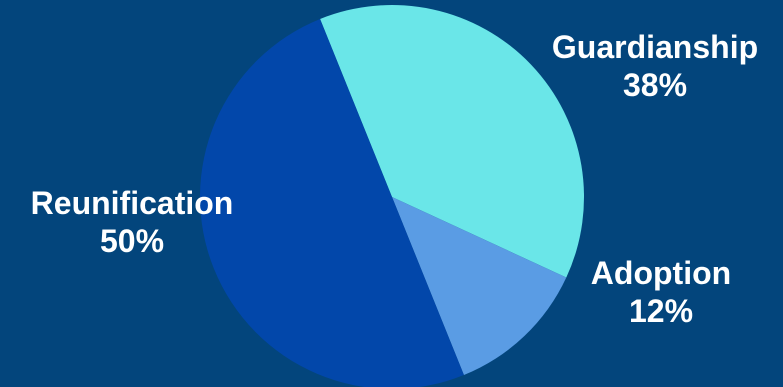  I want to click on label-reunification: Reunification 50%, so click(132, 222).